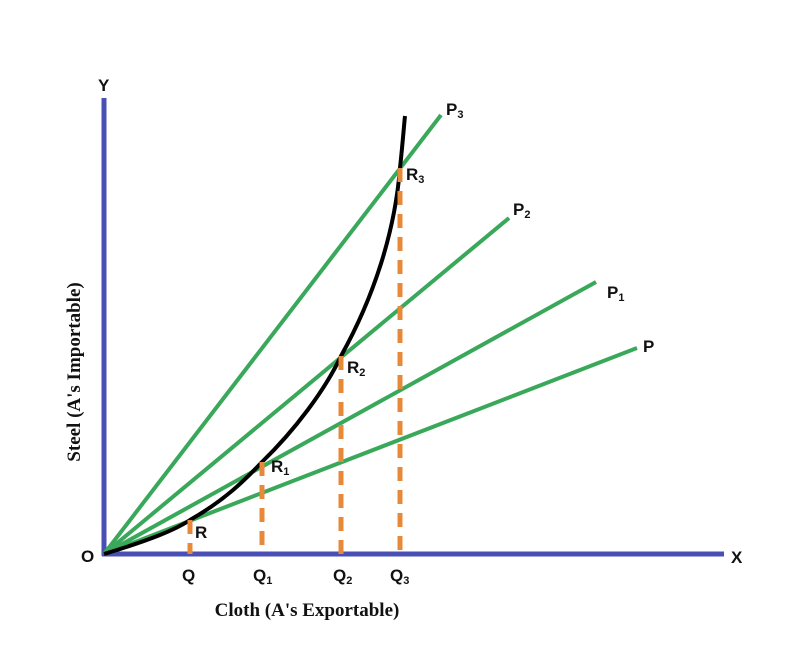 This screenshot has height=653, width=789. Describe the element at coordinates (521, 210) in the screenshot. I see `label-p2: P2` at that location.